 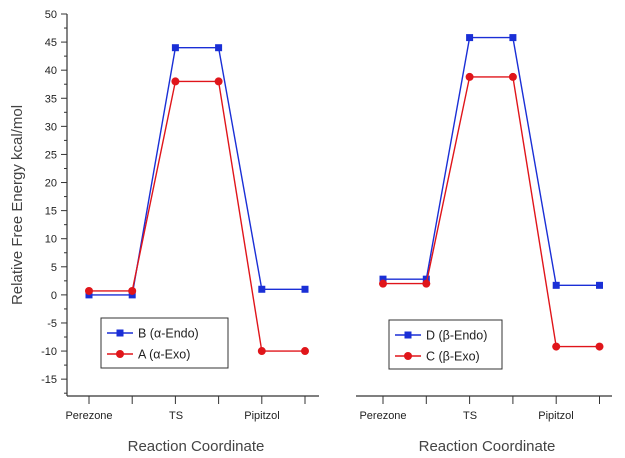 What do you see at coordinates (168, 334) in the screenshot?
I see `legend-label: B (α-Endo)` at bounding box center [168, 334].